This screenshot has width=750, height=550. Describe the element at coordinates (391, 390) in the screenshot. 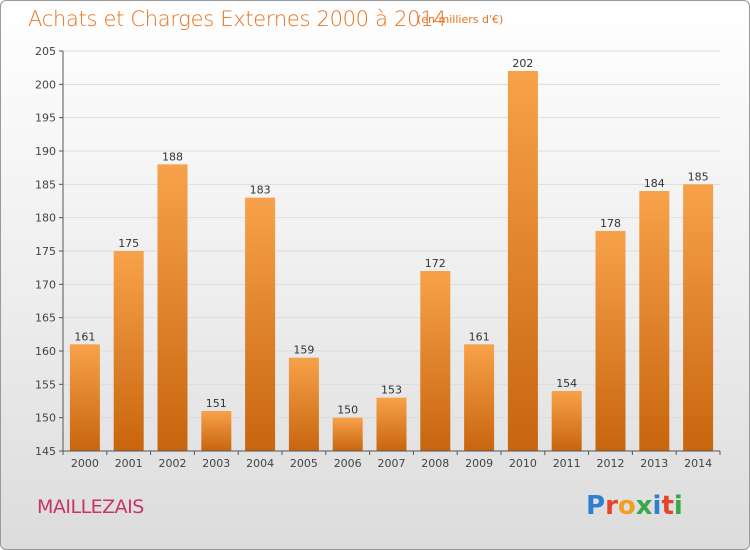

I see `bar-value-label: 153` at that location.